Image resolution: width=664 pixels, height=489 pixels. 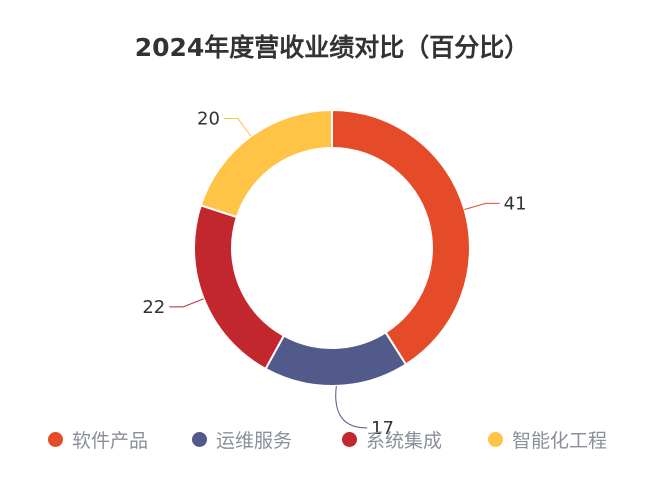 I want to click on legend-label: 运维服务, so click(x=254, y=440).